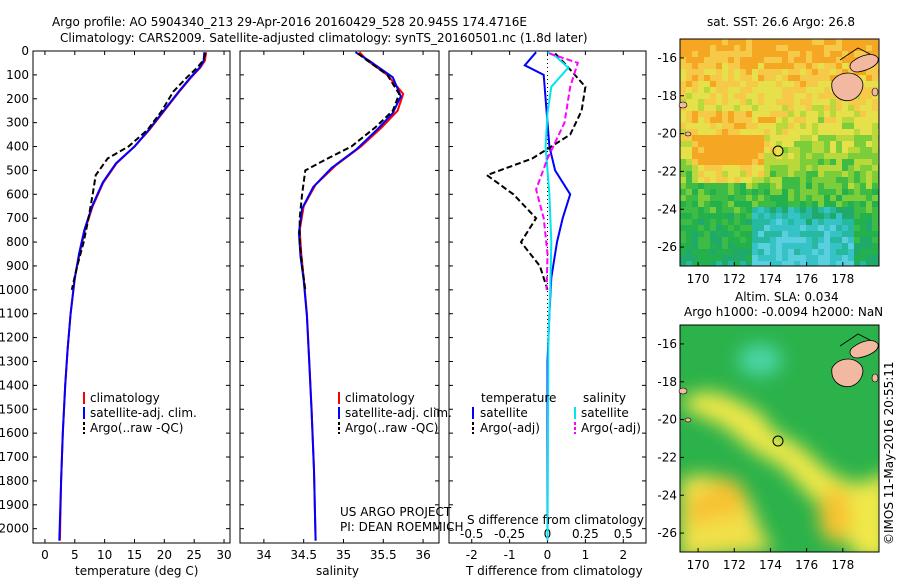 The image size is (900, 580). What do you see at coordinates (17, 123) in the screenshot?
I see `depth-tick-label: 300` at bounding box center [17, 123].